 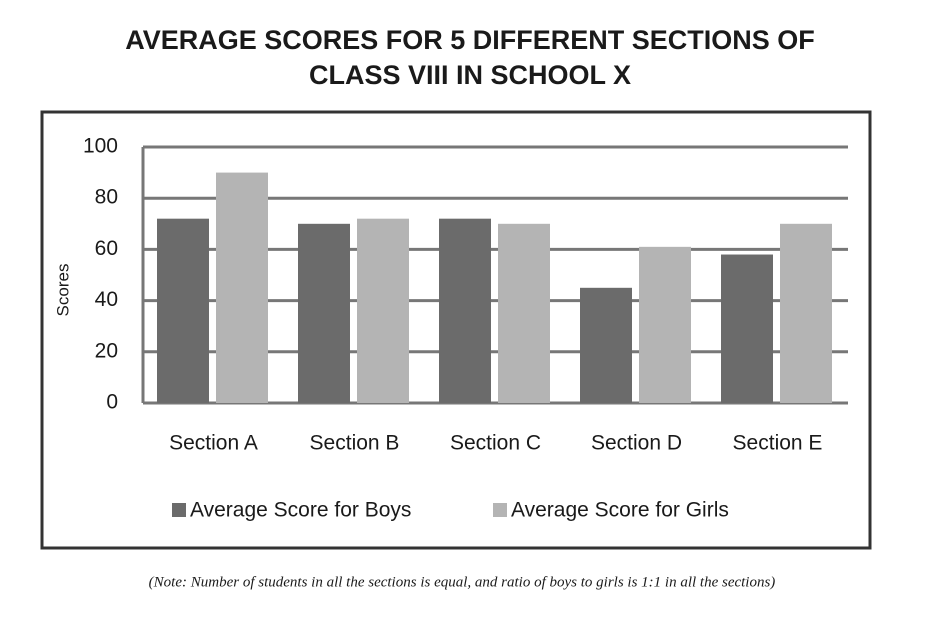 What do you see at coordinates (106, 299) in the screenshot?
I see `y-tick-label: 40` at bounding box center [106, 299].